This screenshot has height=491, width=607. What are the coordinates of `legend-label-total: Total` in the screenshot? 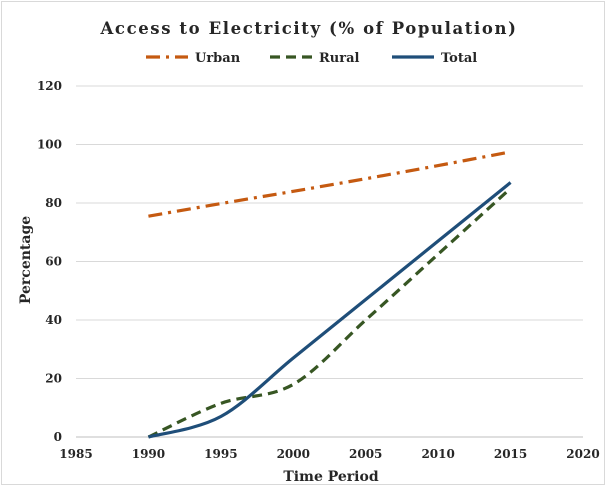 It's located at (459, 58).